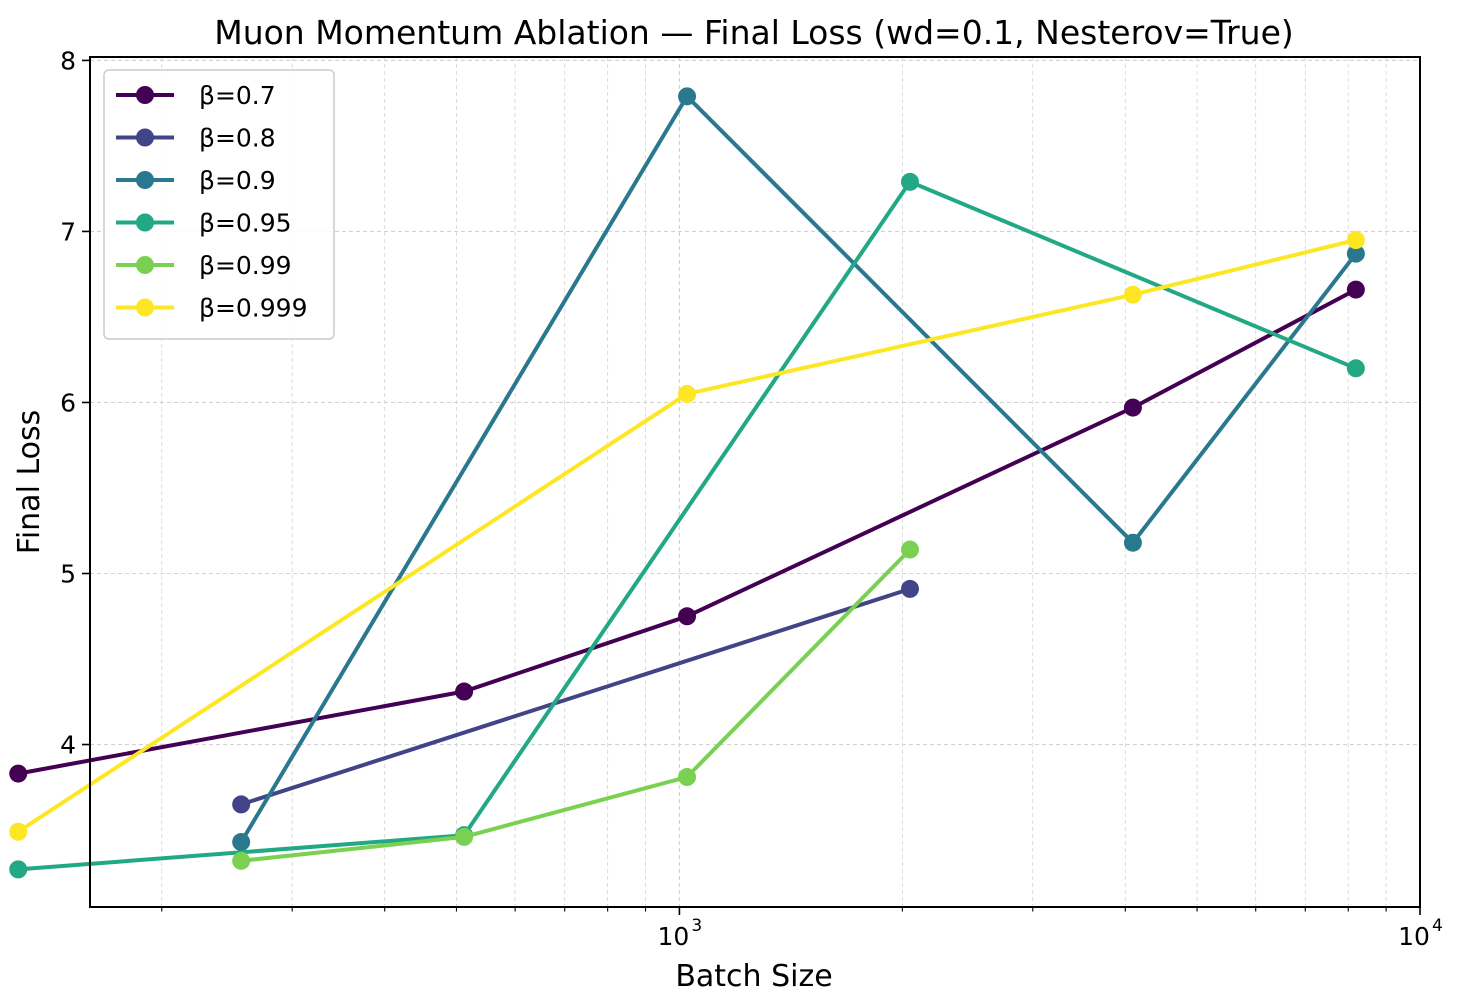  I want to click on y-tick-label: 7, so click(68, 231).